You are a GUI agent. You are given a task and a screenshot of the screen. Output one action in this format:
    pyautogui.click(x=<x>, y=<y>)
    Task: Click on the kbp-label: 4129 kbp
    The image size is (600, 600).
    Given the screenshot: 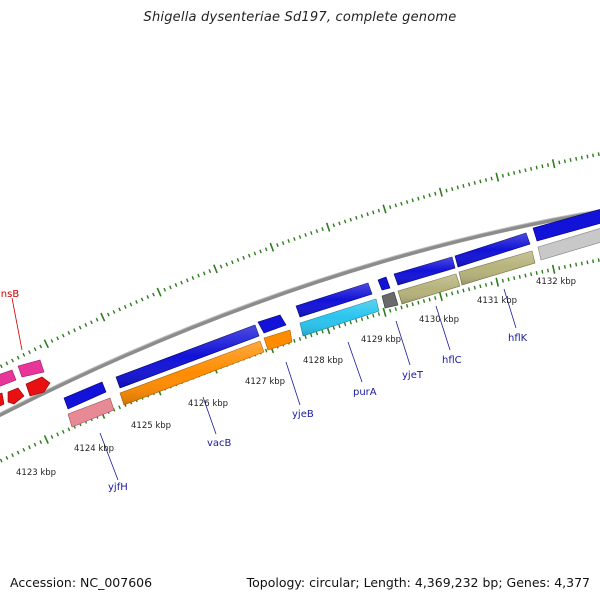 What is the action you would take?
    pyautogui.click(x=381, y=340)
    